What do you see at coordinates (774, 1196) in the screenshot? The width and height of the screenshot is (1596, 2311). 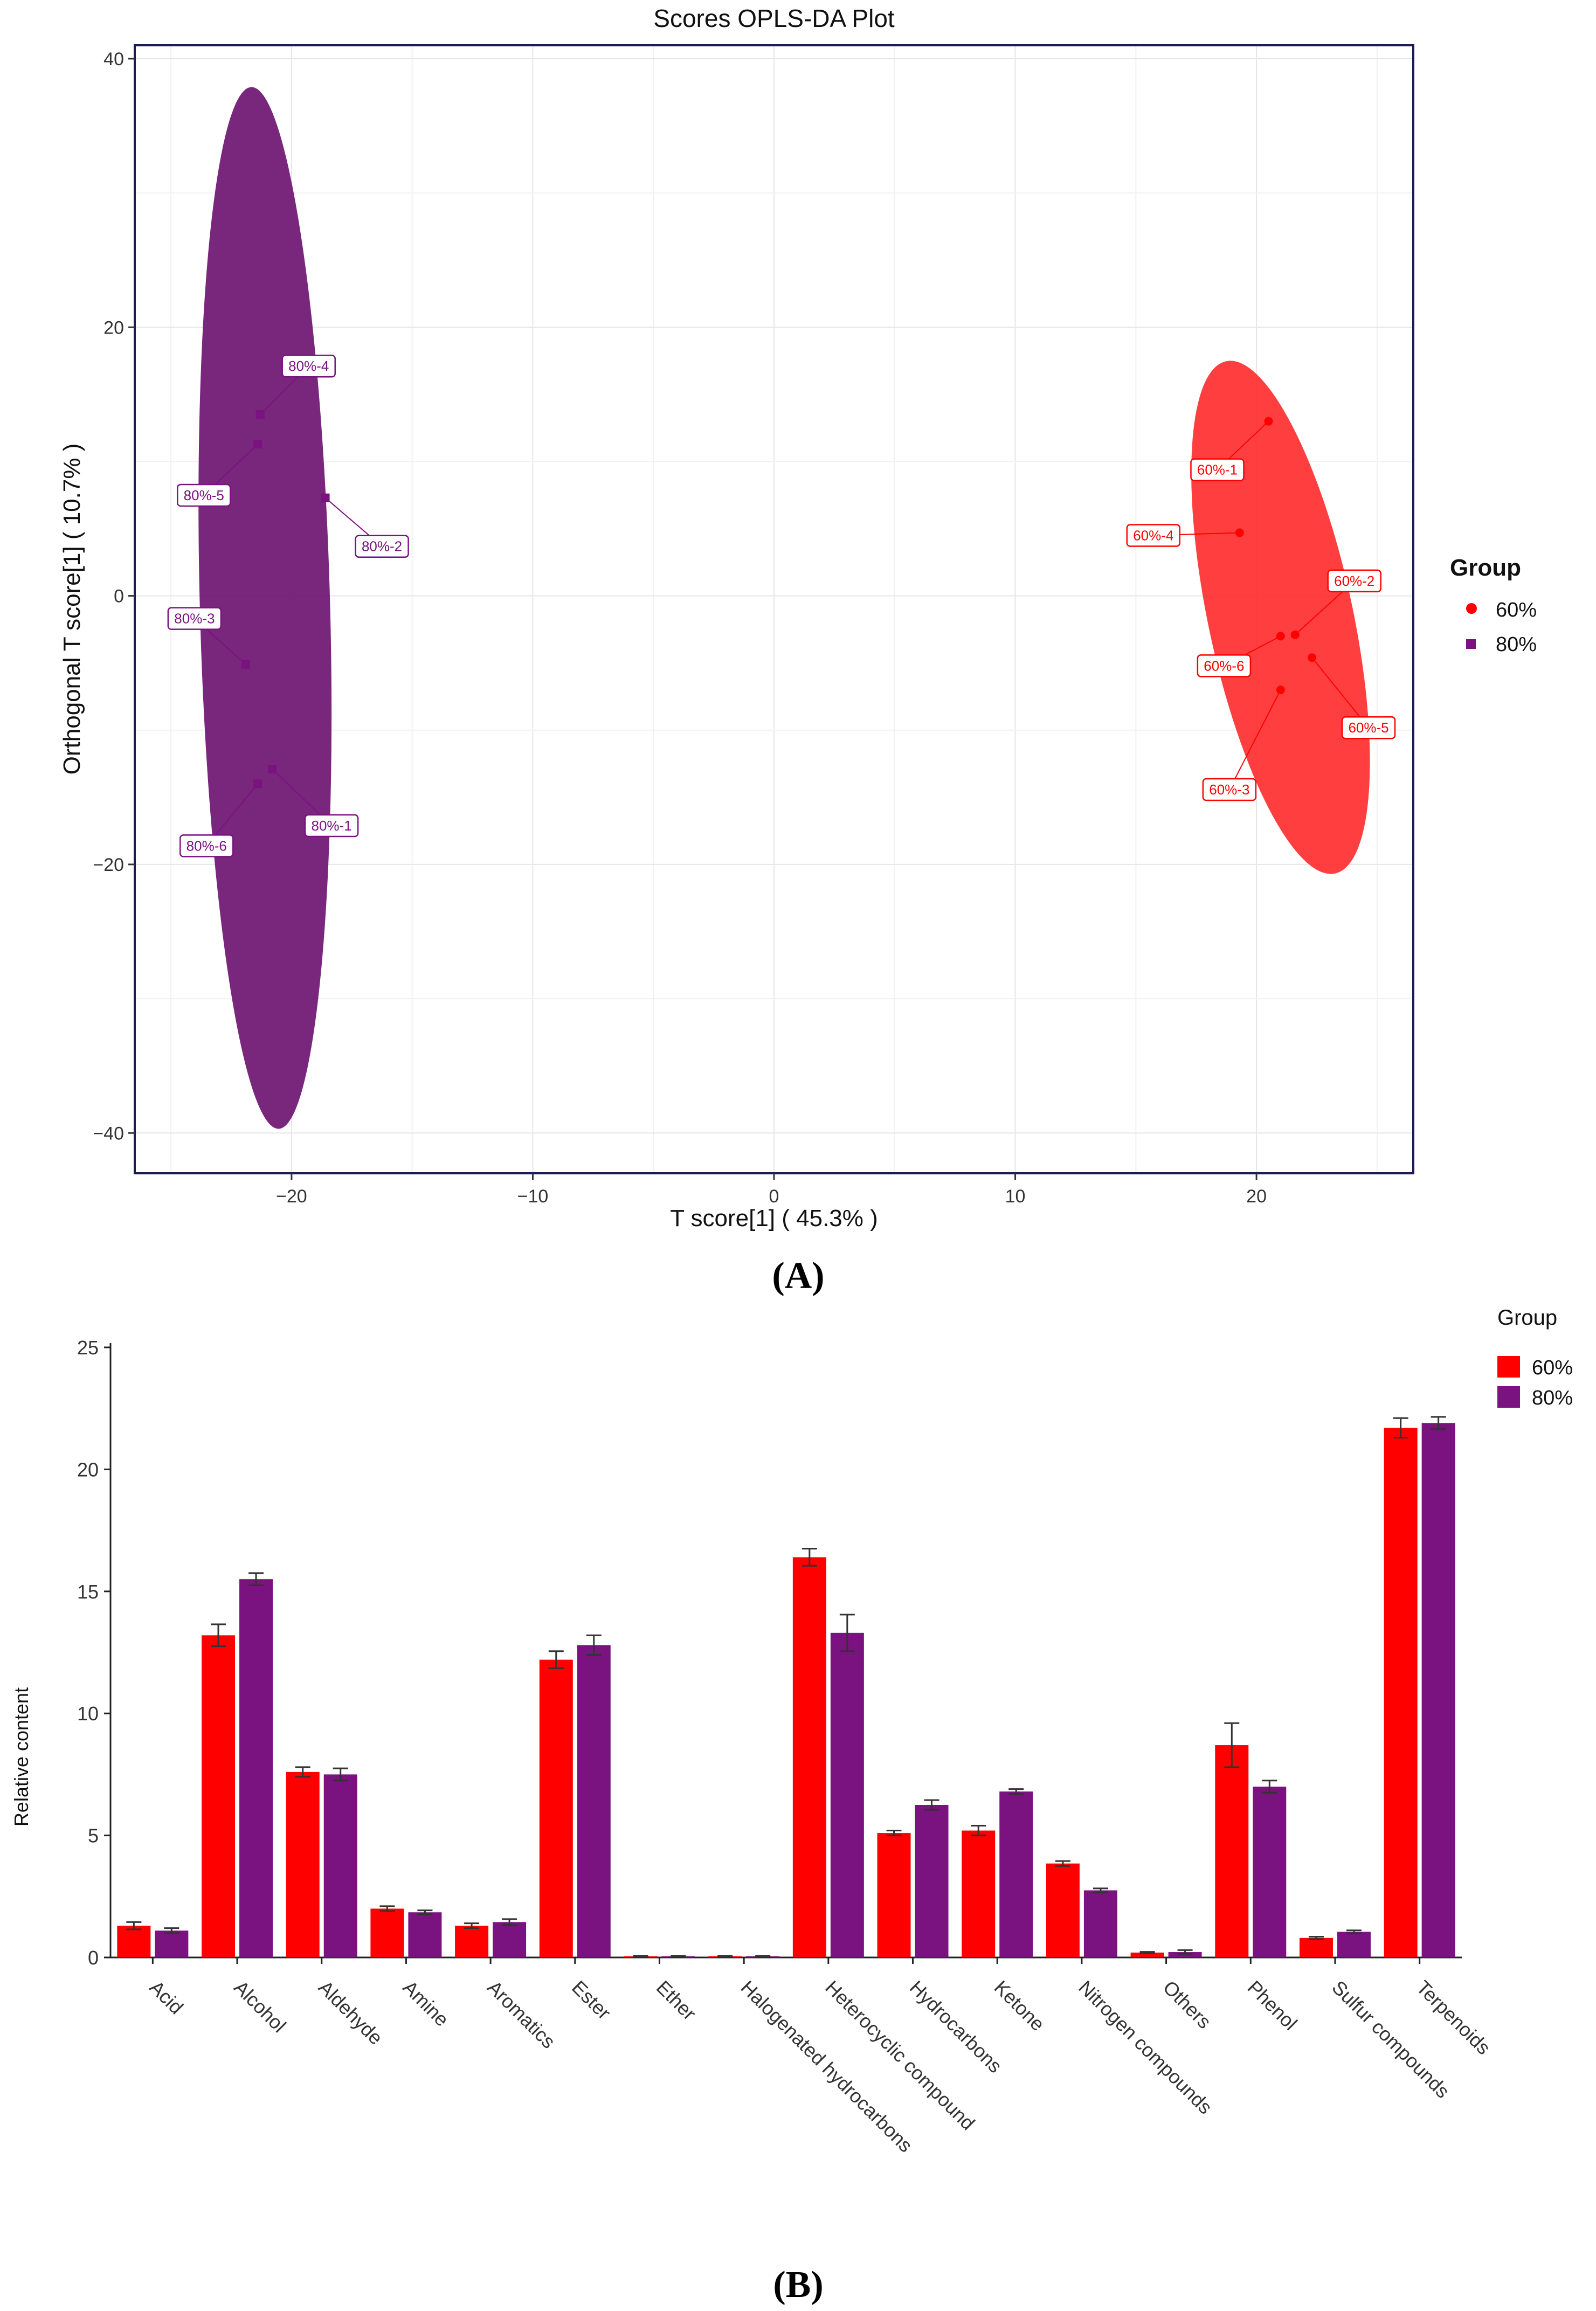 I see `x-tick-label: 0` at bounding box center [774, 1196].